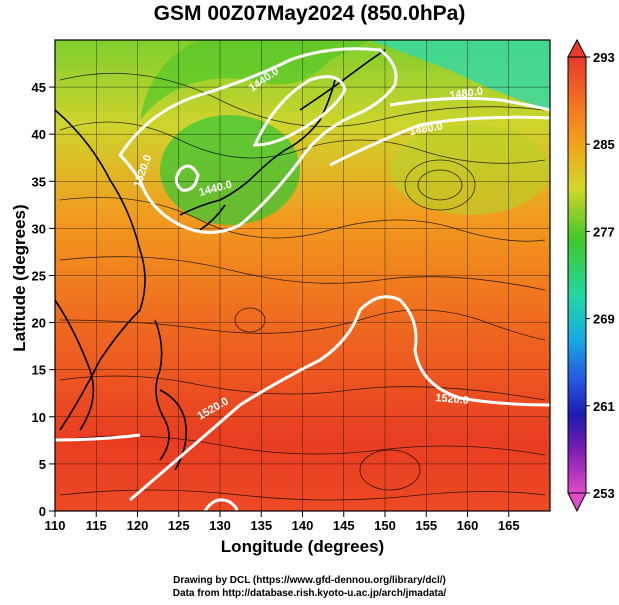  I want to click on x-tick-label: 125, so click(179, 525).